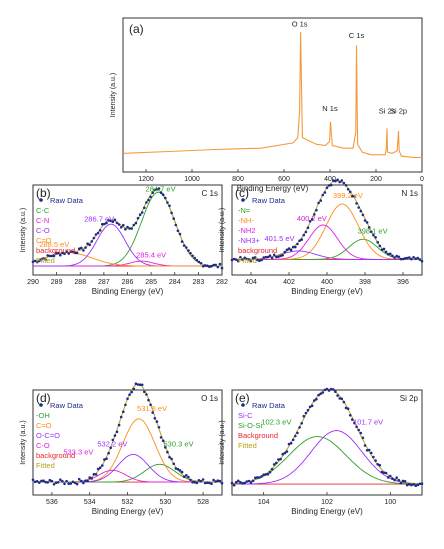  Describe the element at coordinates (44, 240) in the screenshot. I see `legend-entry: C=O` at that location.